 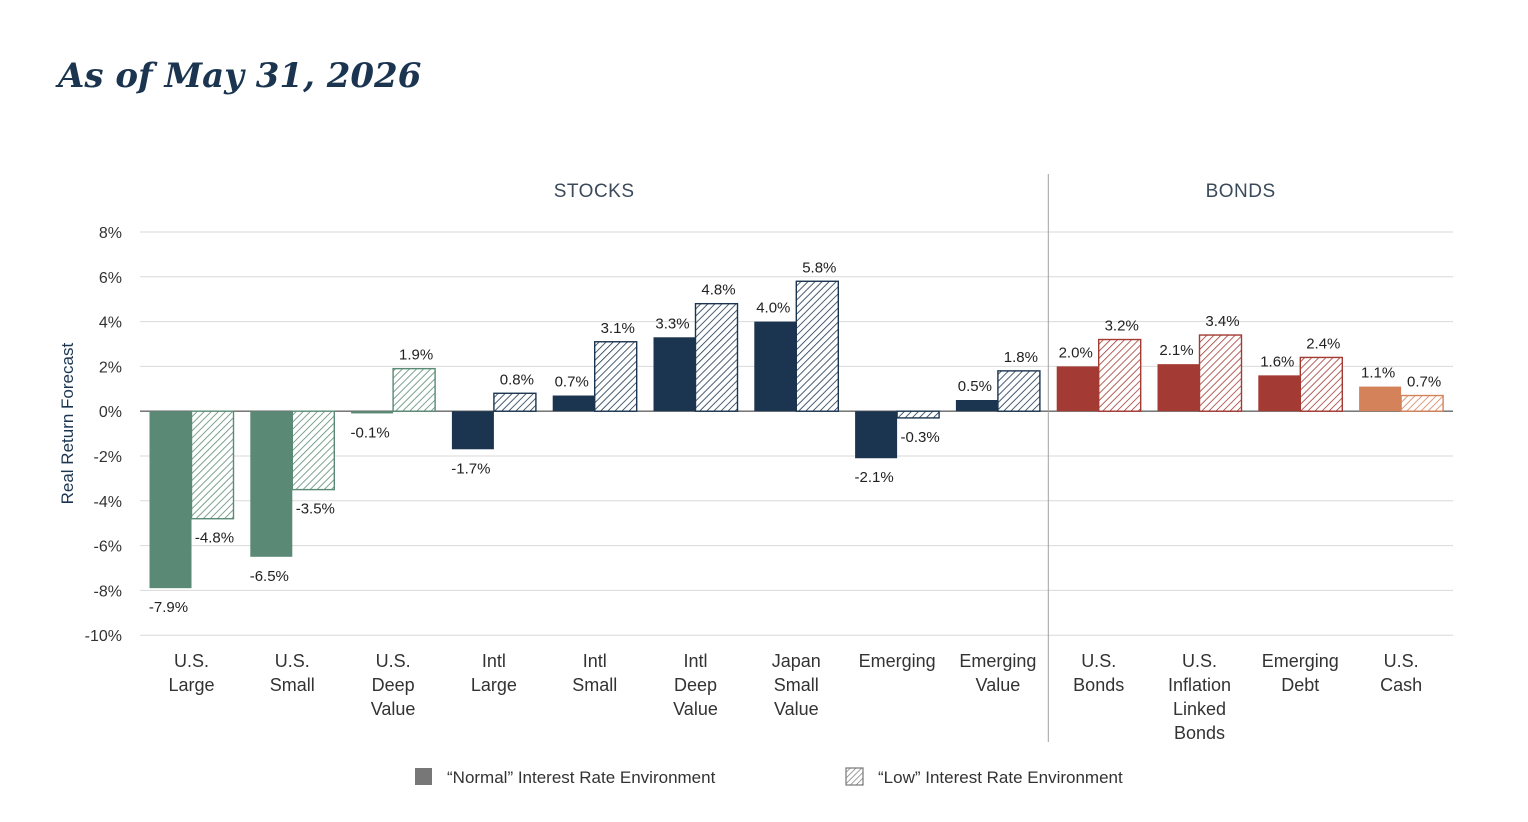 I want to click on data-label: 1.8%, so click(x=1021, y=357).